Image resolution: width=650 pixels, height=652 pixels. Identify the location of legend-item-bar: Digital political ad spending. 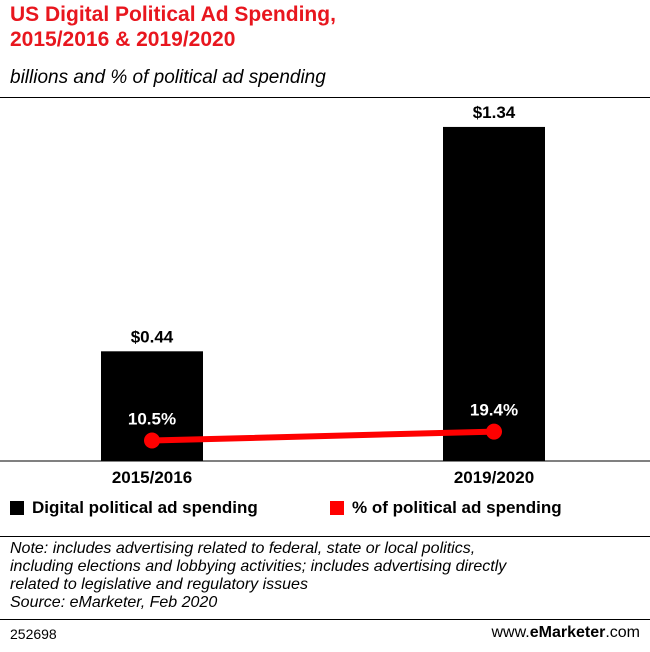
(134, 508).